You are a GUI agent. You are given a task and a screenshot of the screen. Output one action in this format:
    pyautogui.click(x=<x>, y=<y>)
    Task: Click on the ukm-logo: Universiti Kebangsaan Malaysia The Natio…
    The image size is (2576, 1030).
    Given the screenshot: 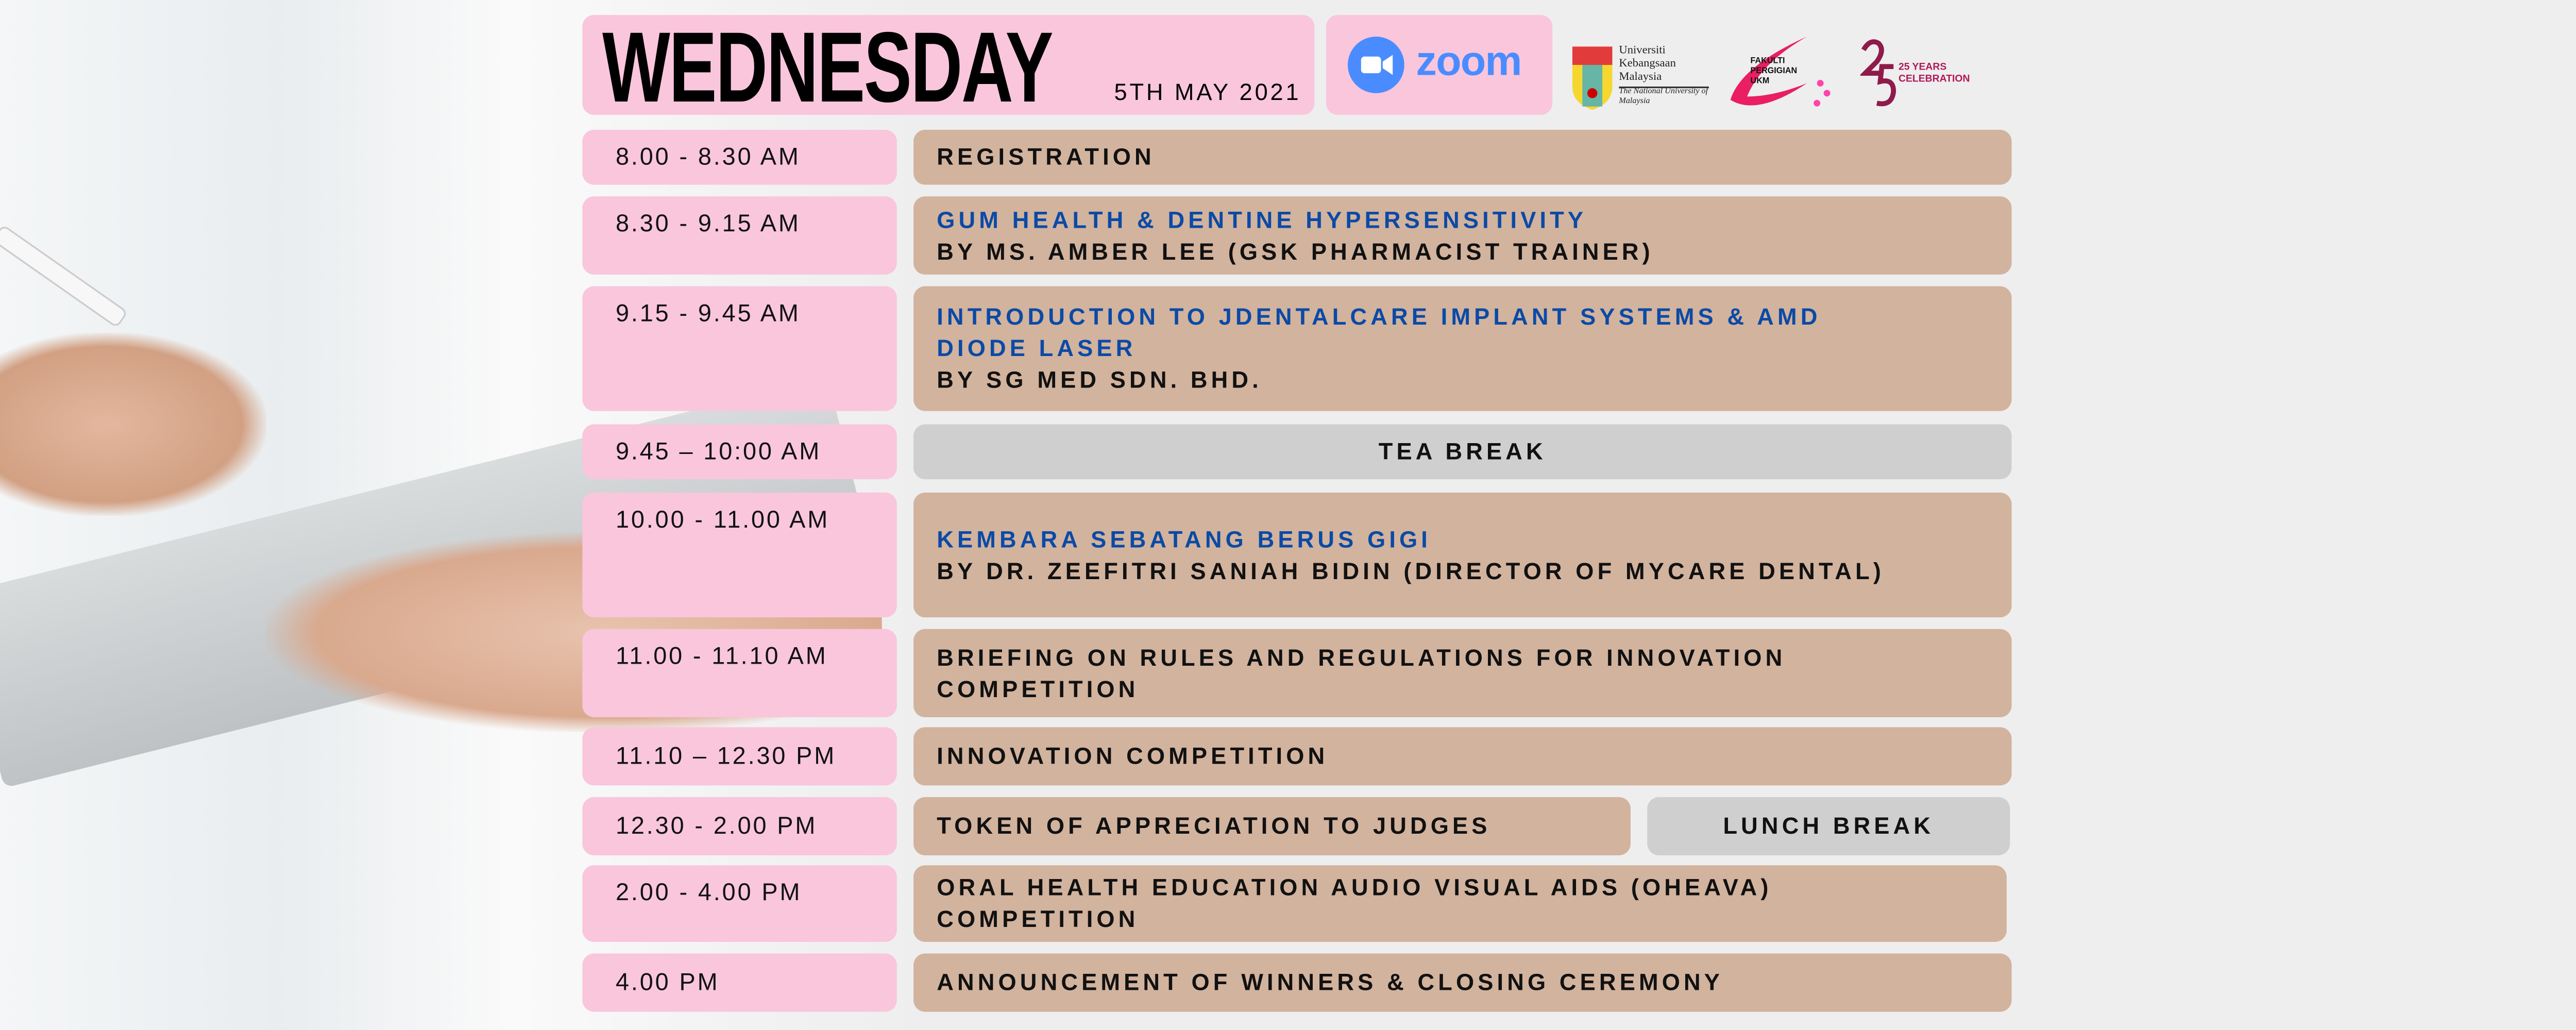 What is the action you would take?
    pyautogui.click(x=1641, y=75)
    